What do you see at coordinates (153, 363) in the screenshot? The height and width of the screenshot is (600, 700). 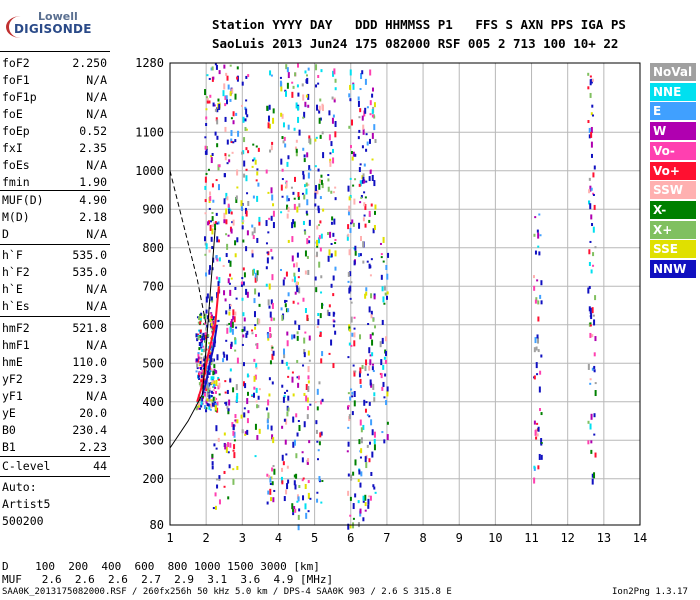 I see `y-tick-label: 500` at bounding box center [153, 363].